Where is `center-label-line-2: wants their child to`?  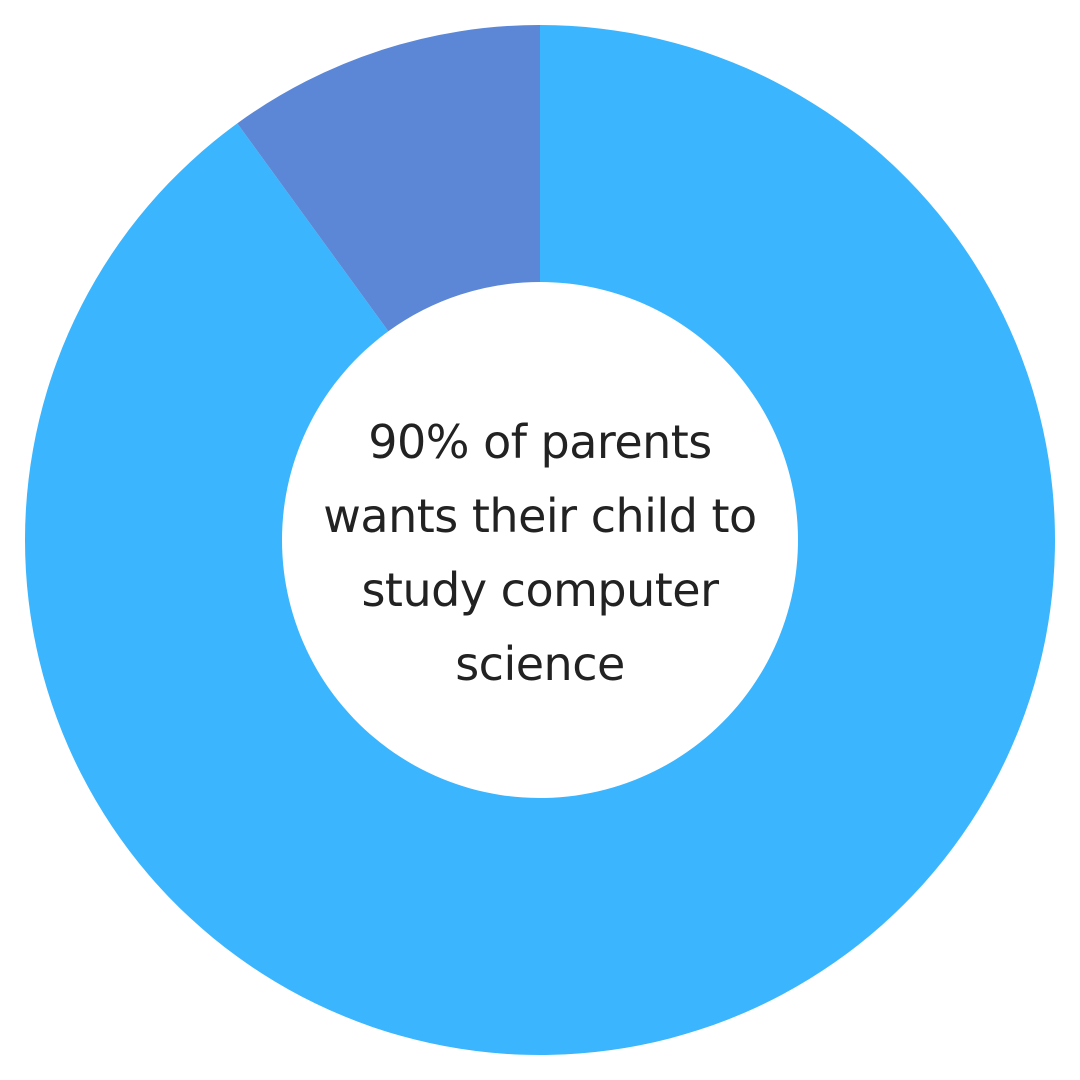
center-label-line-2: wants their child to is located at coordinates (540, 516).